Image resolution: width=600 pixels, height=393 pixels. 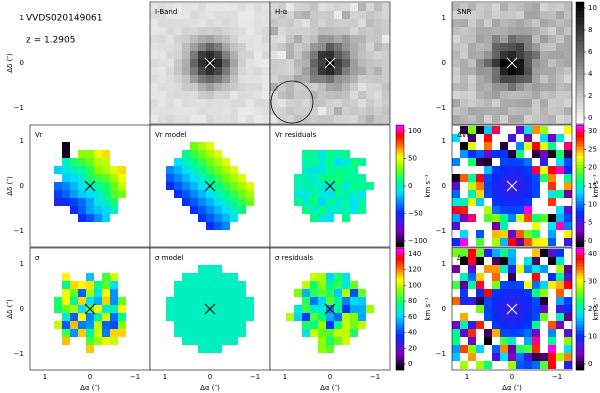 What do you see at coordinates (414, 270) in the screenshot?
I see `colorbar-tick-label: 120` at bounding box center [414, 270].